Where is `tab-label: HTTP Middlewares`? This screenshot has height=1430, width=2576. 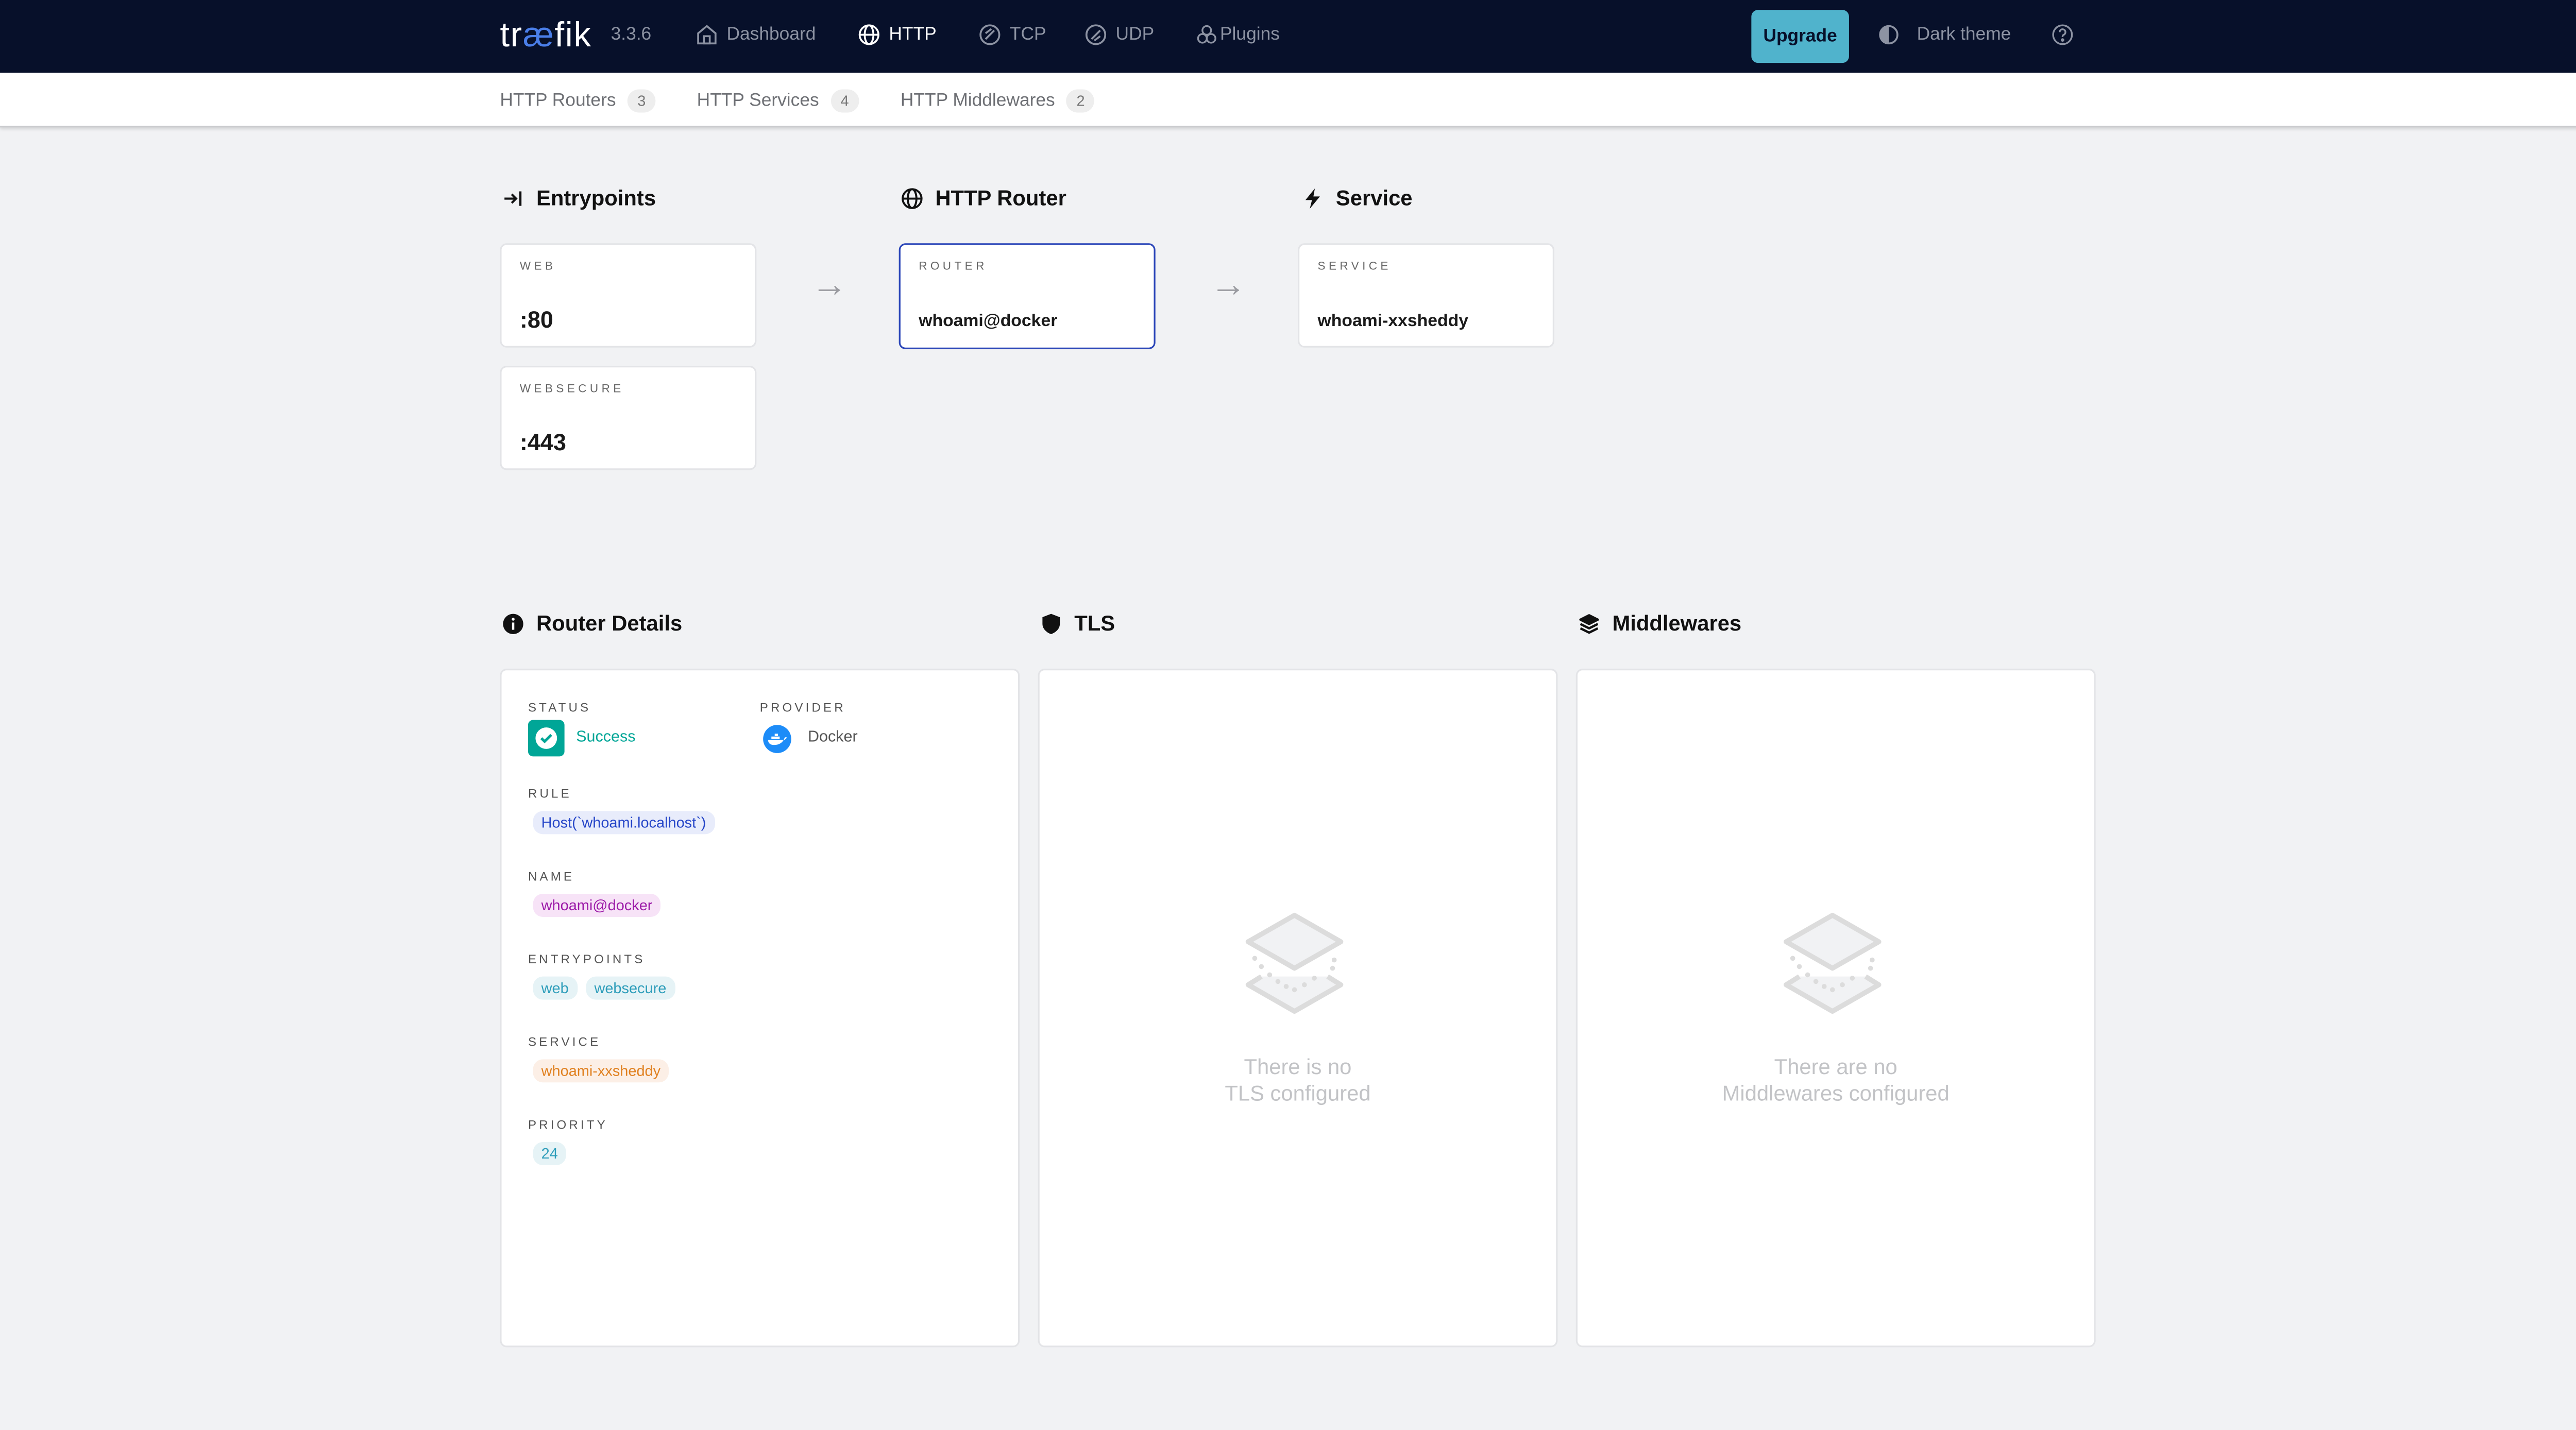
tab-label: HTTP Middlewares is located at coordinates (977, 101).